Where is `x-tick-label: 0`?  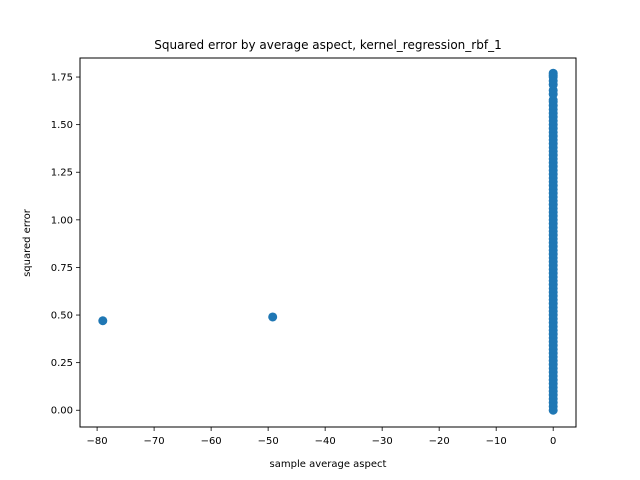
x-tick-label: 0 is located at coordinates (553, 441).